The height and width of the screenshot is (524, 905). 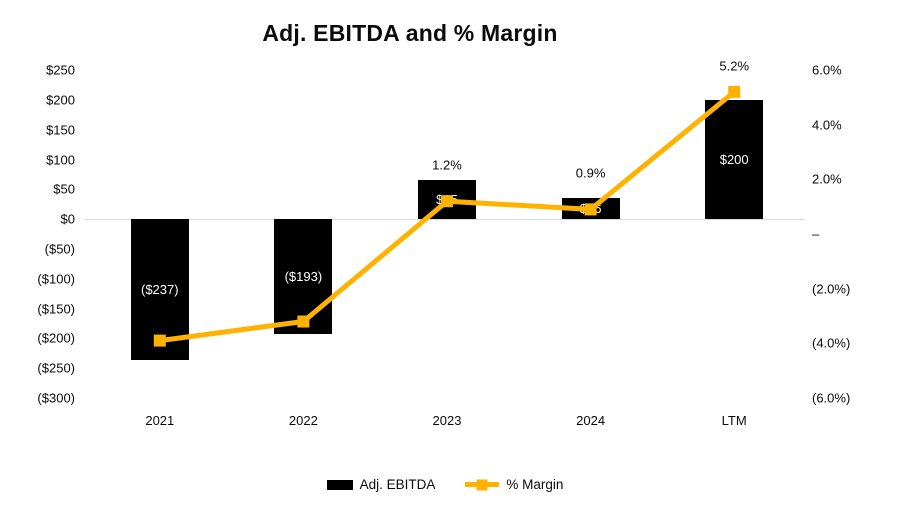 I want to click on left-axis-tick: ($50), so click(x=59, y=249).